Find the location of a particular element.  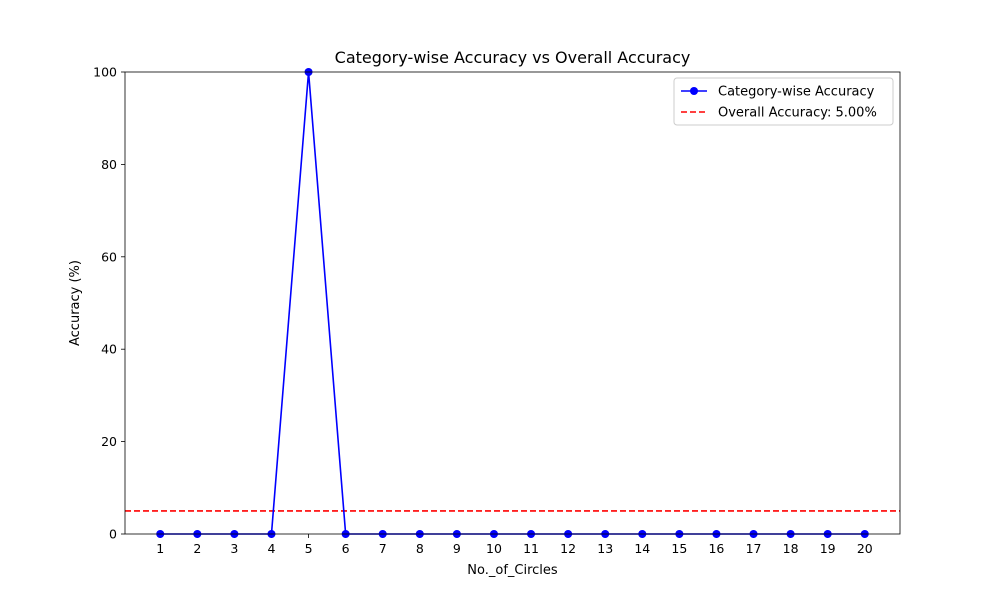

legend-marker-category is located at coordinates (694, 91).